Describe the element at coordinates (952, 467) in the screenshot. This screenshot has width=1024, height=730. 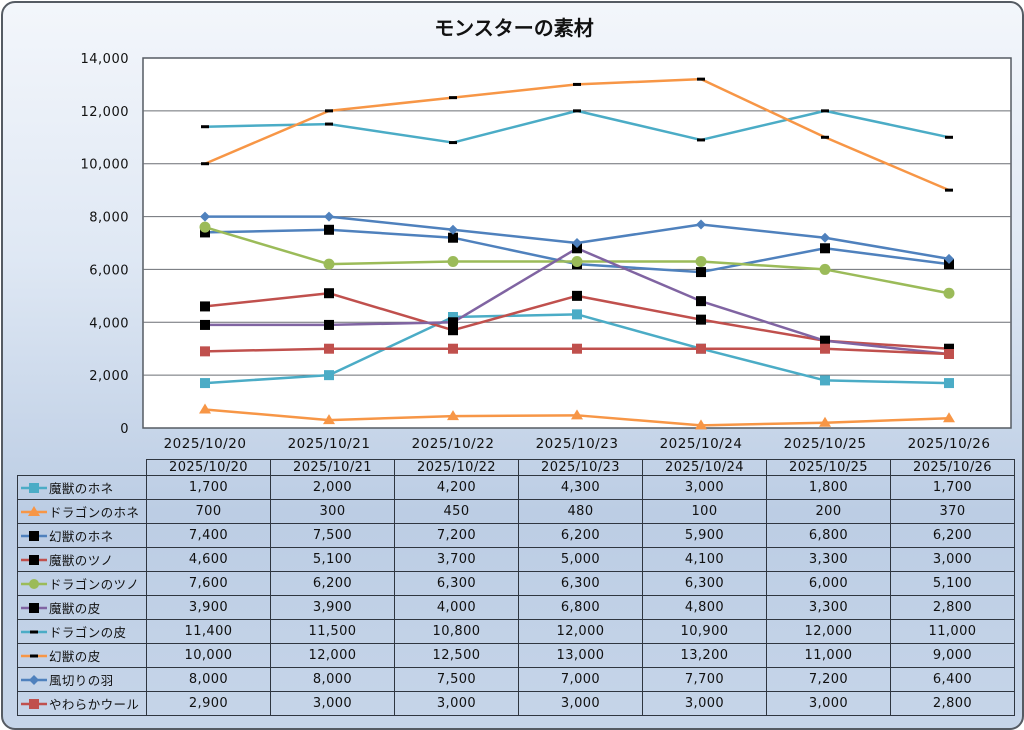
I see `table-column-header: 2025/10/26` at that location.